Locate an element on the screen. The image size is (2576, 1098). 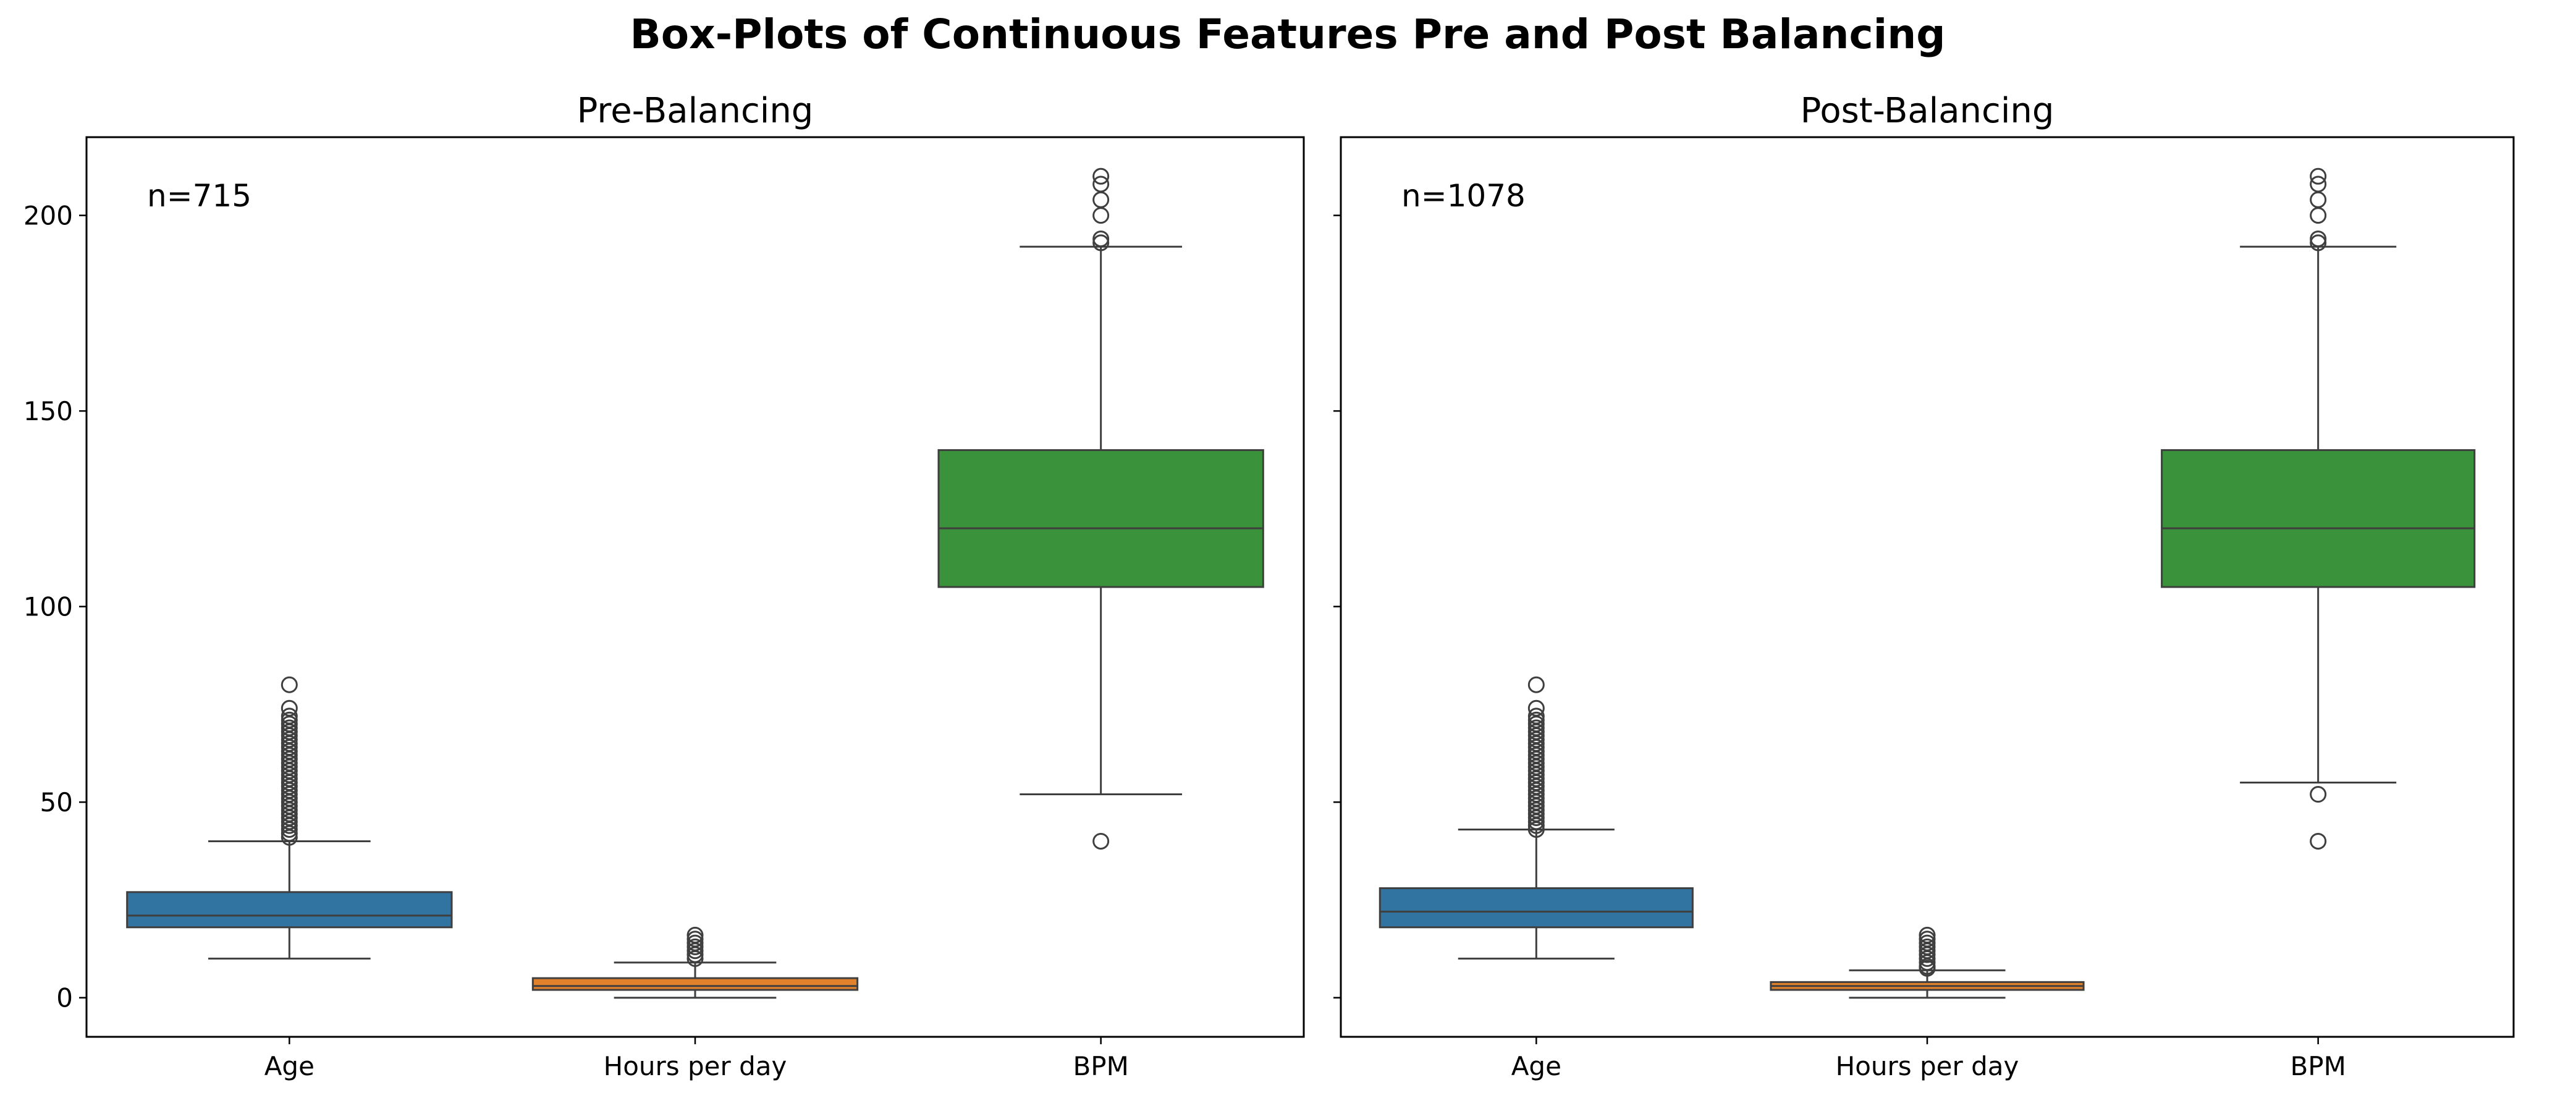
panel-title: Post-Balancing is located at coordinates (1927, 111).